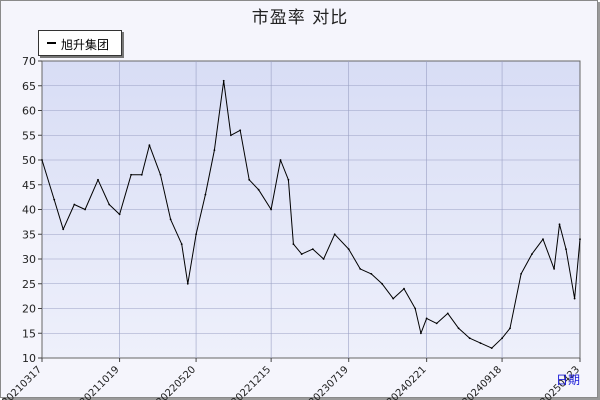 The image size is (600, 400). What do you see at coordinates (300, 18) in the screenshot?
I see `chart-title: 市盈率 对比` at bounding box center [300, 18].